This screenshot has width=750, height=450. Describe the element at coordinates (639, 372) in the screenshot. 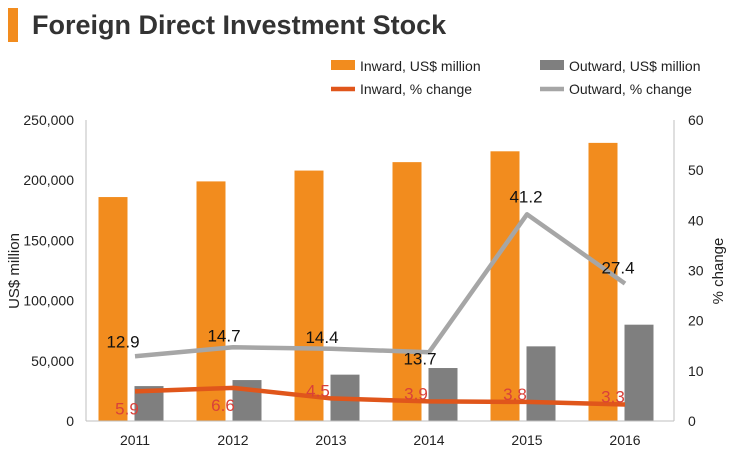

I see `outward-bar-2016` at that location.